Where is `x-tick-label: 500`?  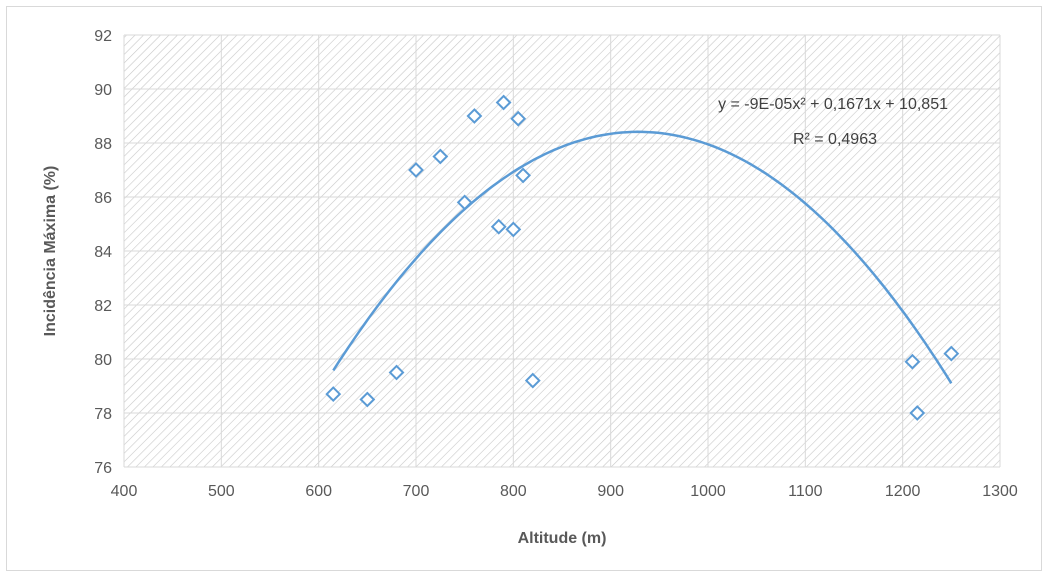
x-tick-label: 500 is located at coordinates (221, 491).